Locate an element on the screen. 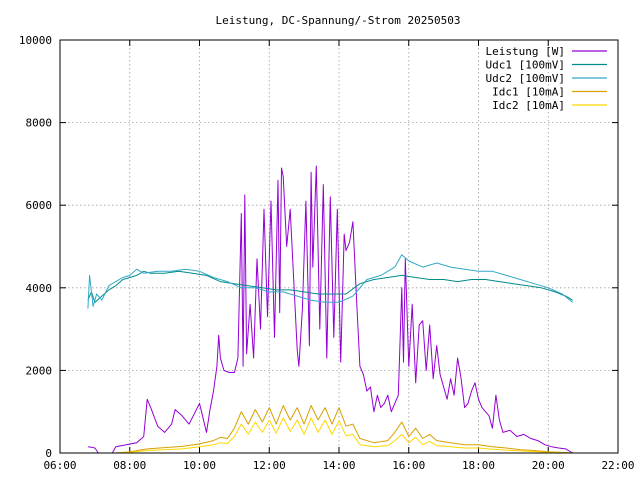 This screenshot has height=480, width=640. legend-label: Idc1 [10mA] is located at coordinates (528, 92).